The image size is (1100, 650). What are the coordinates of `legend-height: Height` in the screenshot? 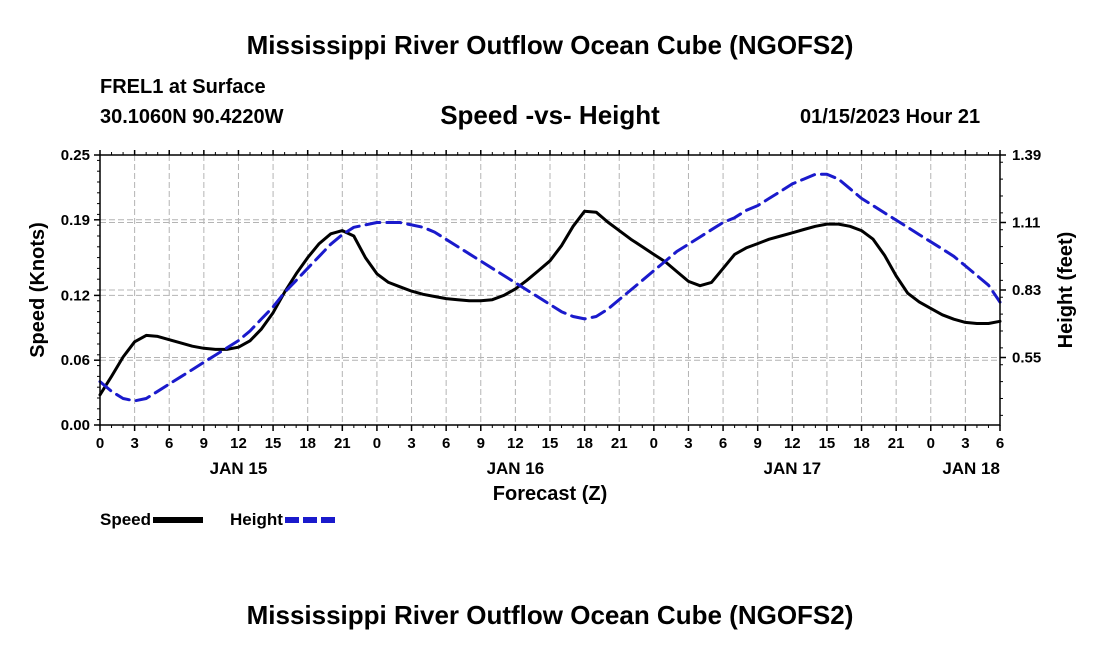 It's located at (283, 520).